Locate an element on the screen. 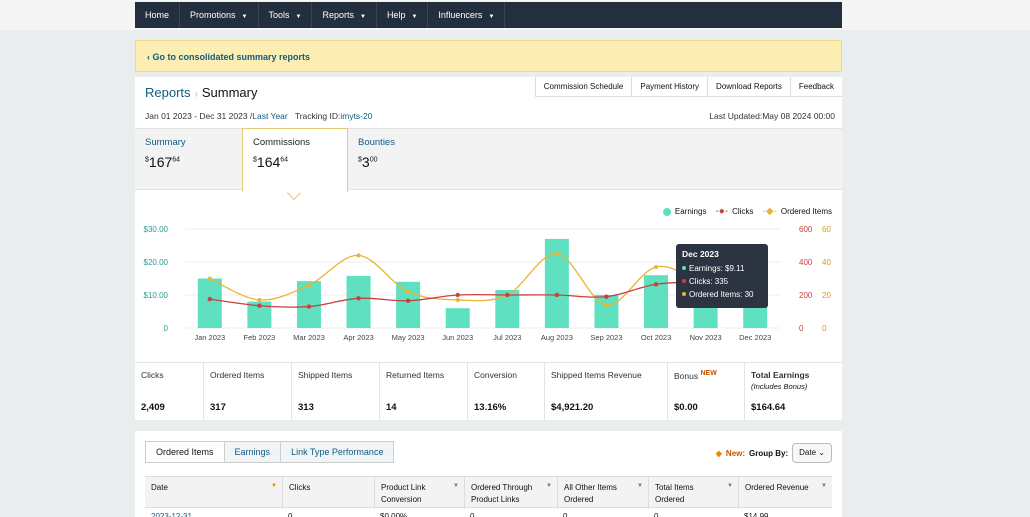 The image size is (1030, 517). nav-item-promotions: Promotions ▼ is located at coordinates (219, 15).